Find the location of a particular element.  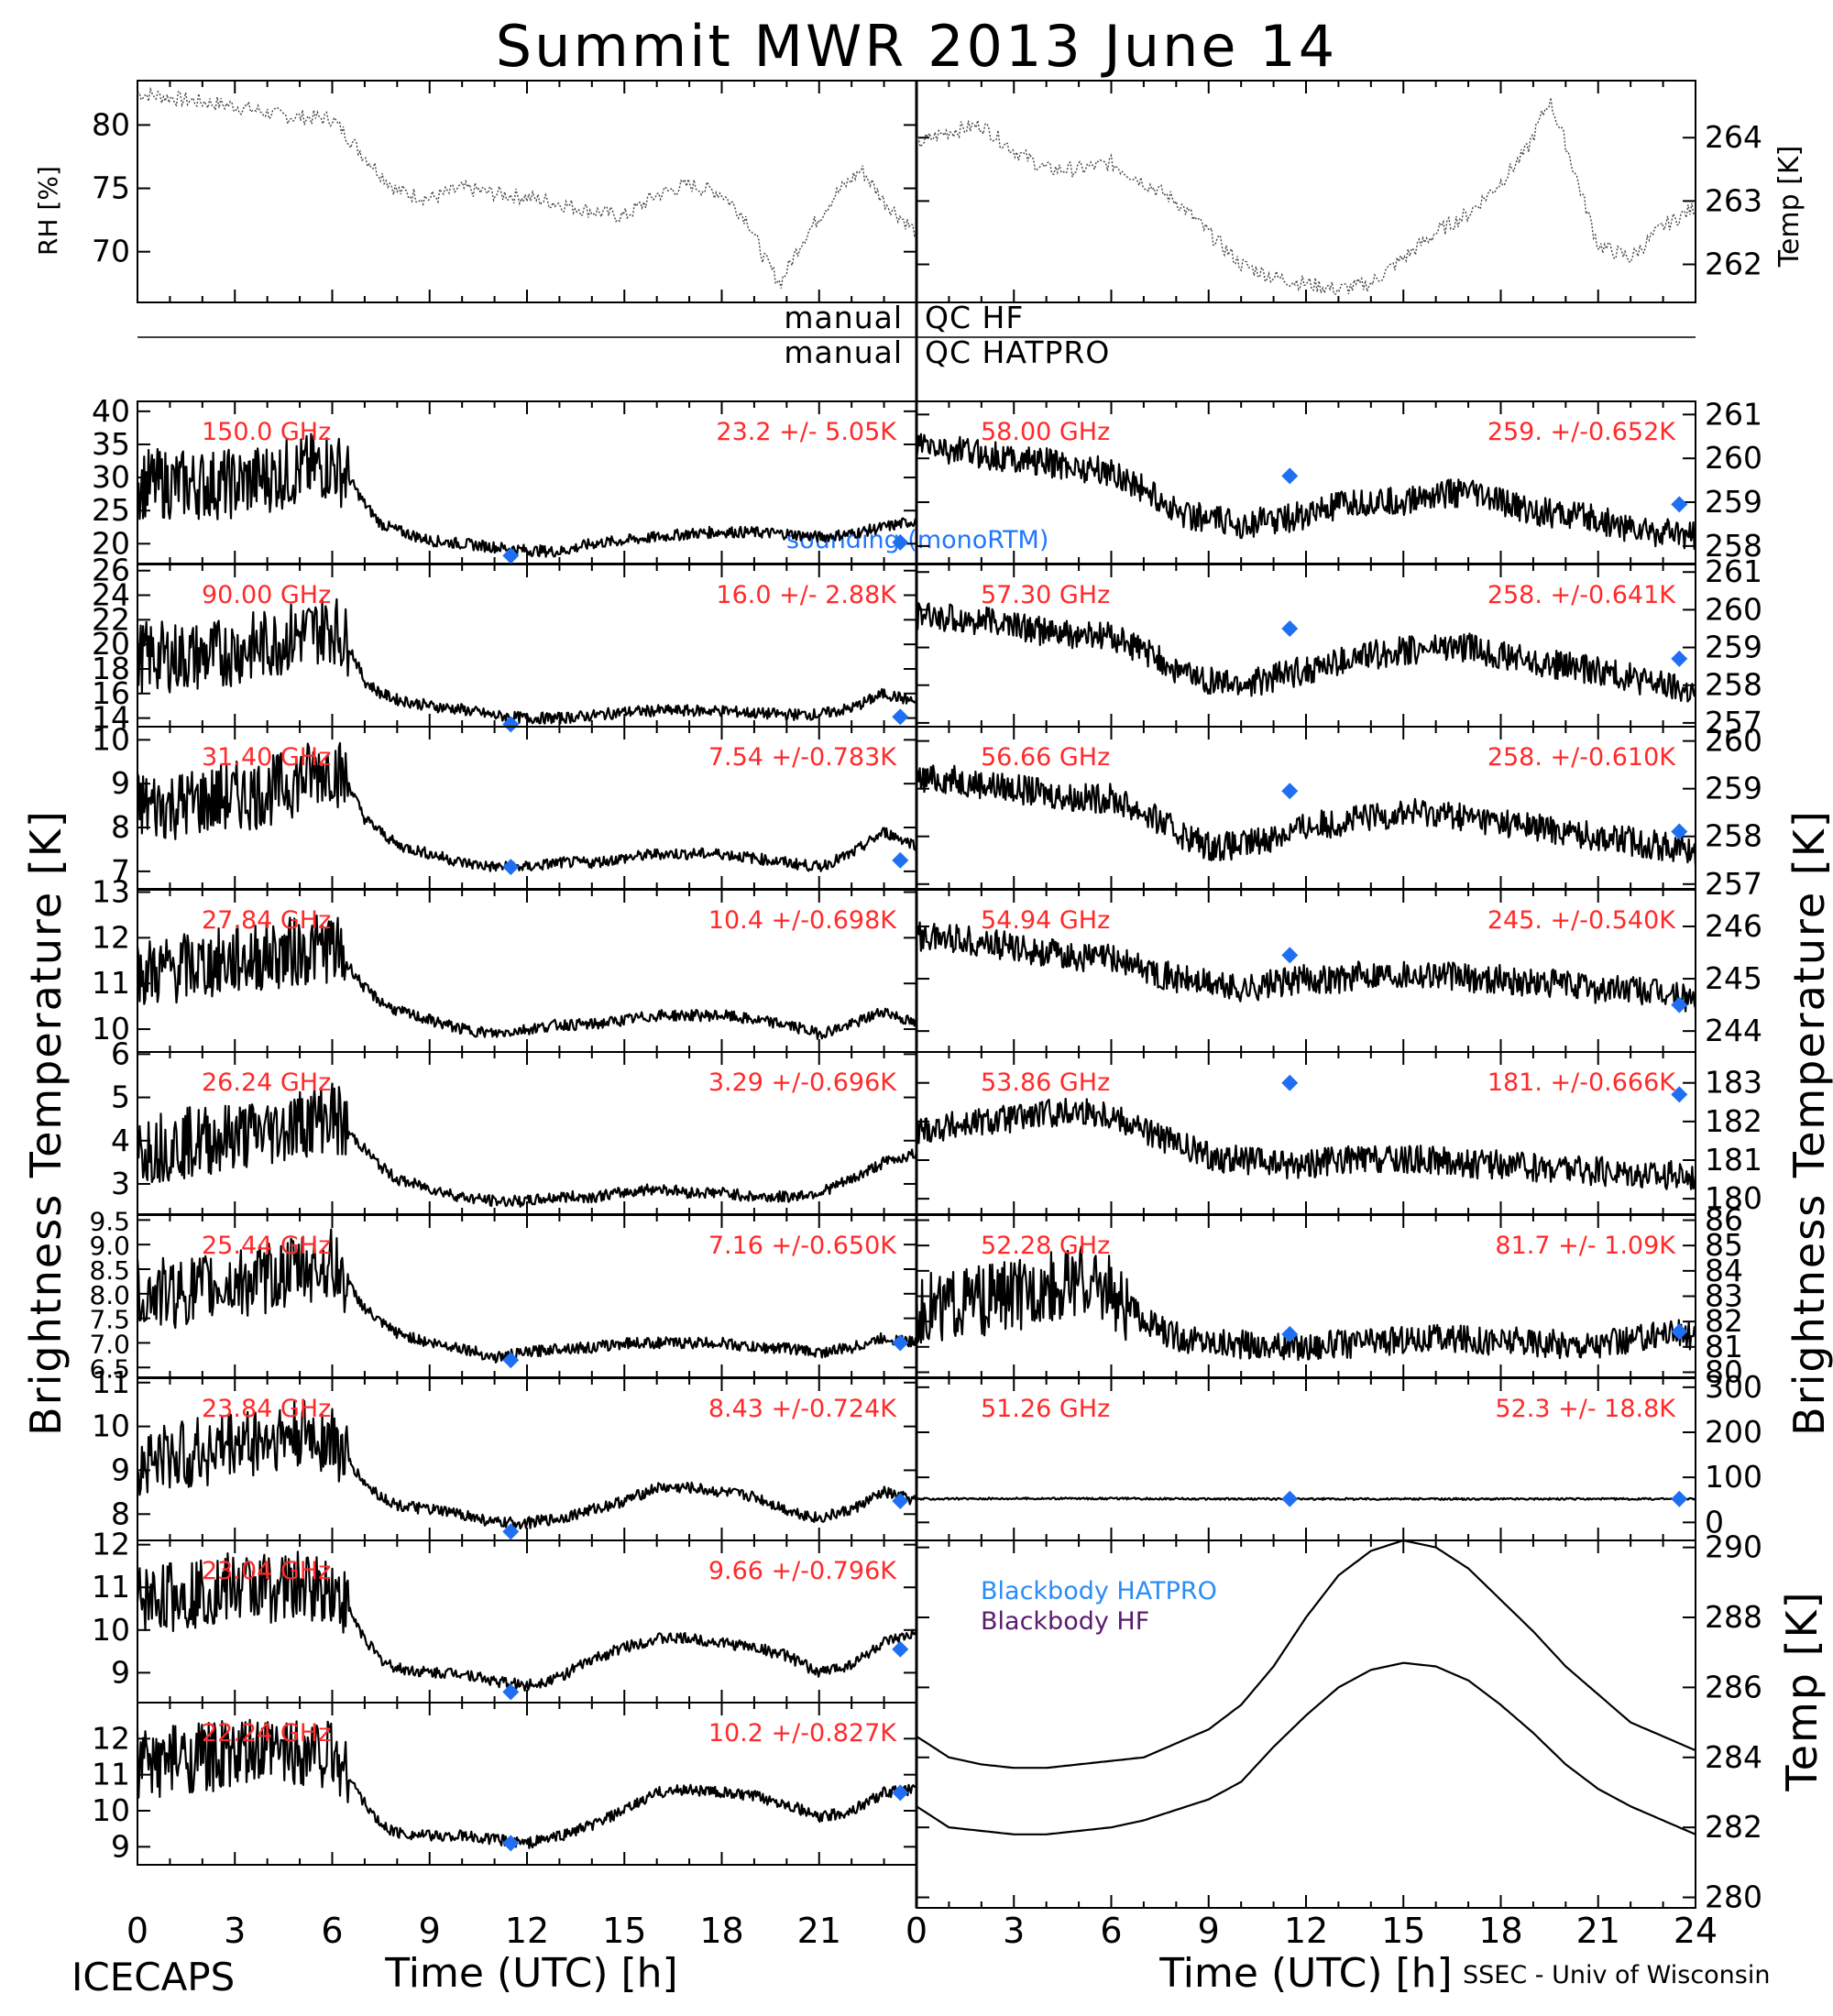

ytick-label-ch56: 260 is located at coordinates (1733, 741).